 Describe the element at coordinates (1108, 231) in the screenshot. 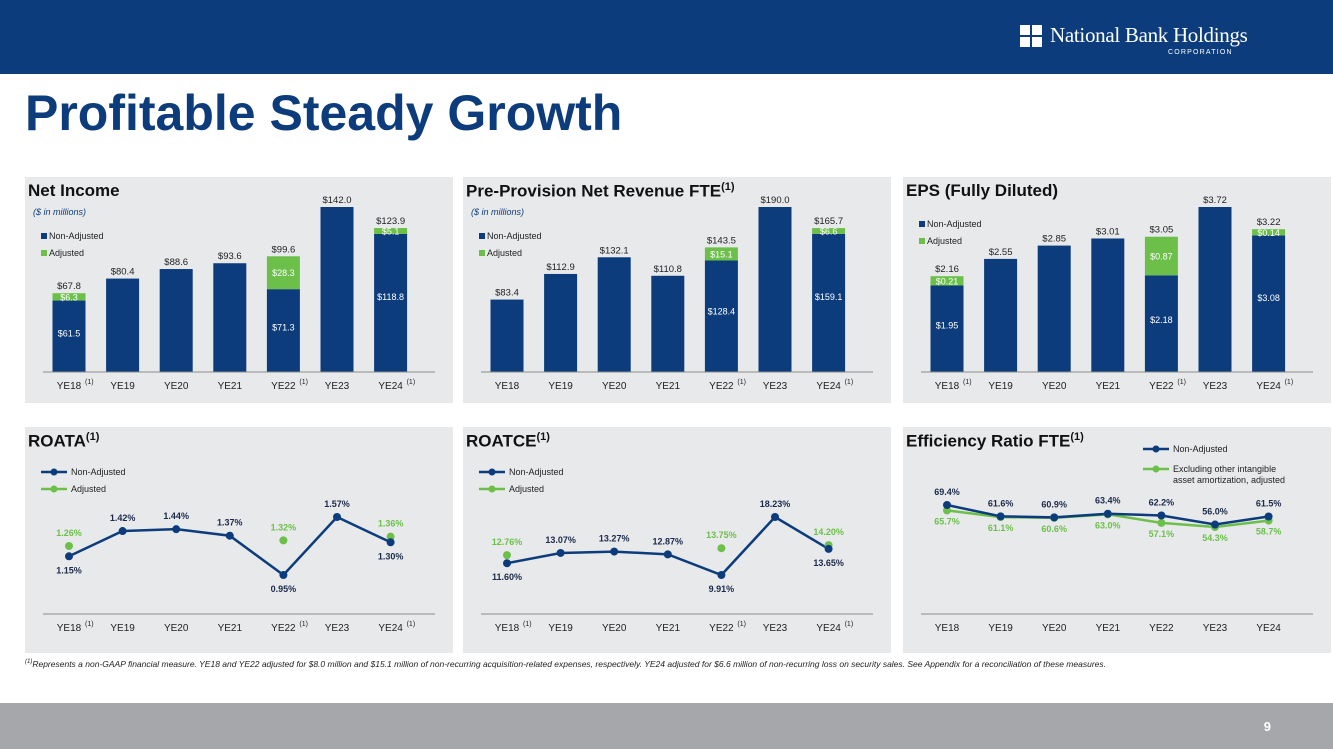

I see `total-value-label: $3.01` at that location.